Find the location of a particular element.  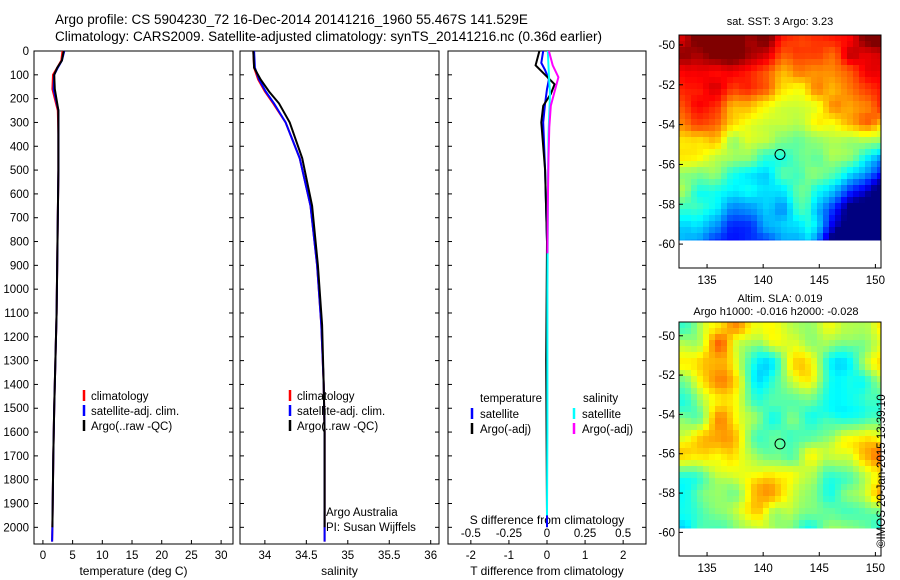

y-tick-label: 1800 is located at coordinates (16, 481).